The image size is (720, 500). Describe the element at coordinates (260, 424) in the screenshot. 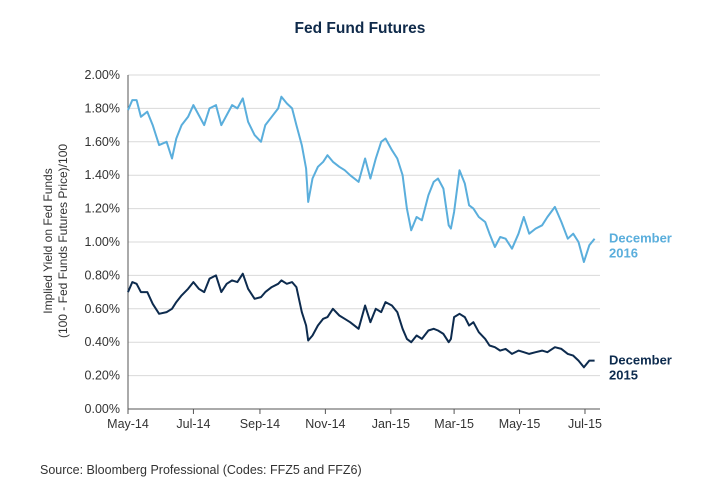

I see `x-tick-label: Sep-14` at that location.